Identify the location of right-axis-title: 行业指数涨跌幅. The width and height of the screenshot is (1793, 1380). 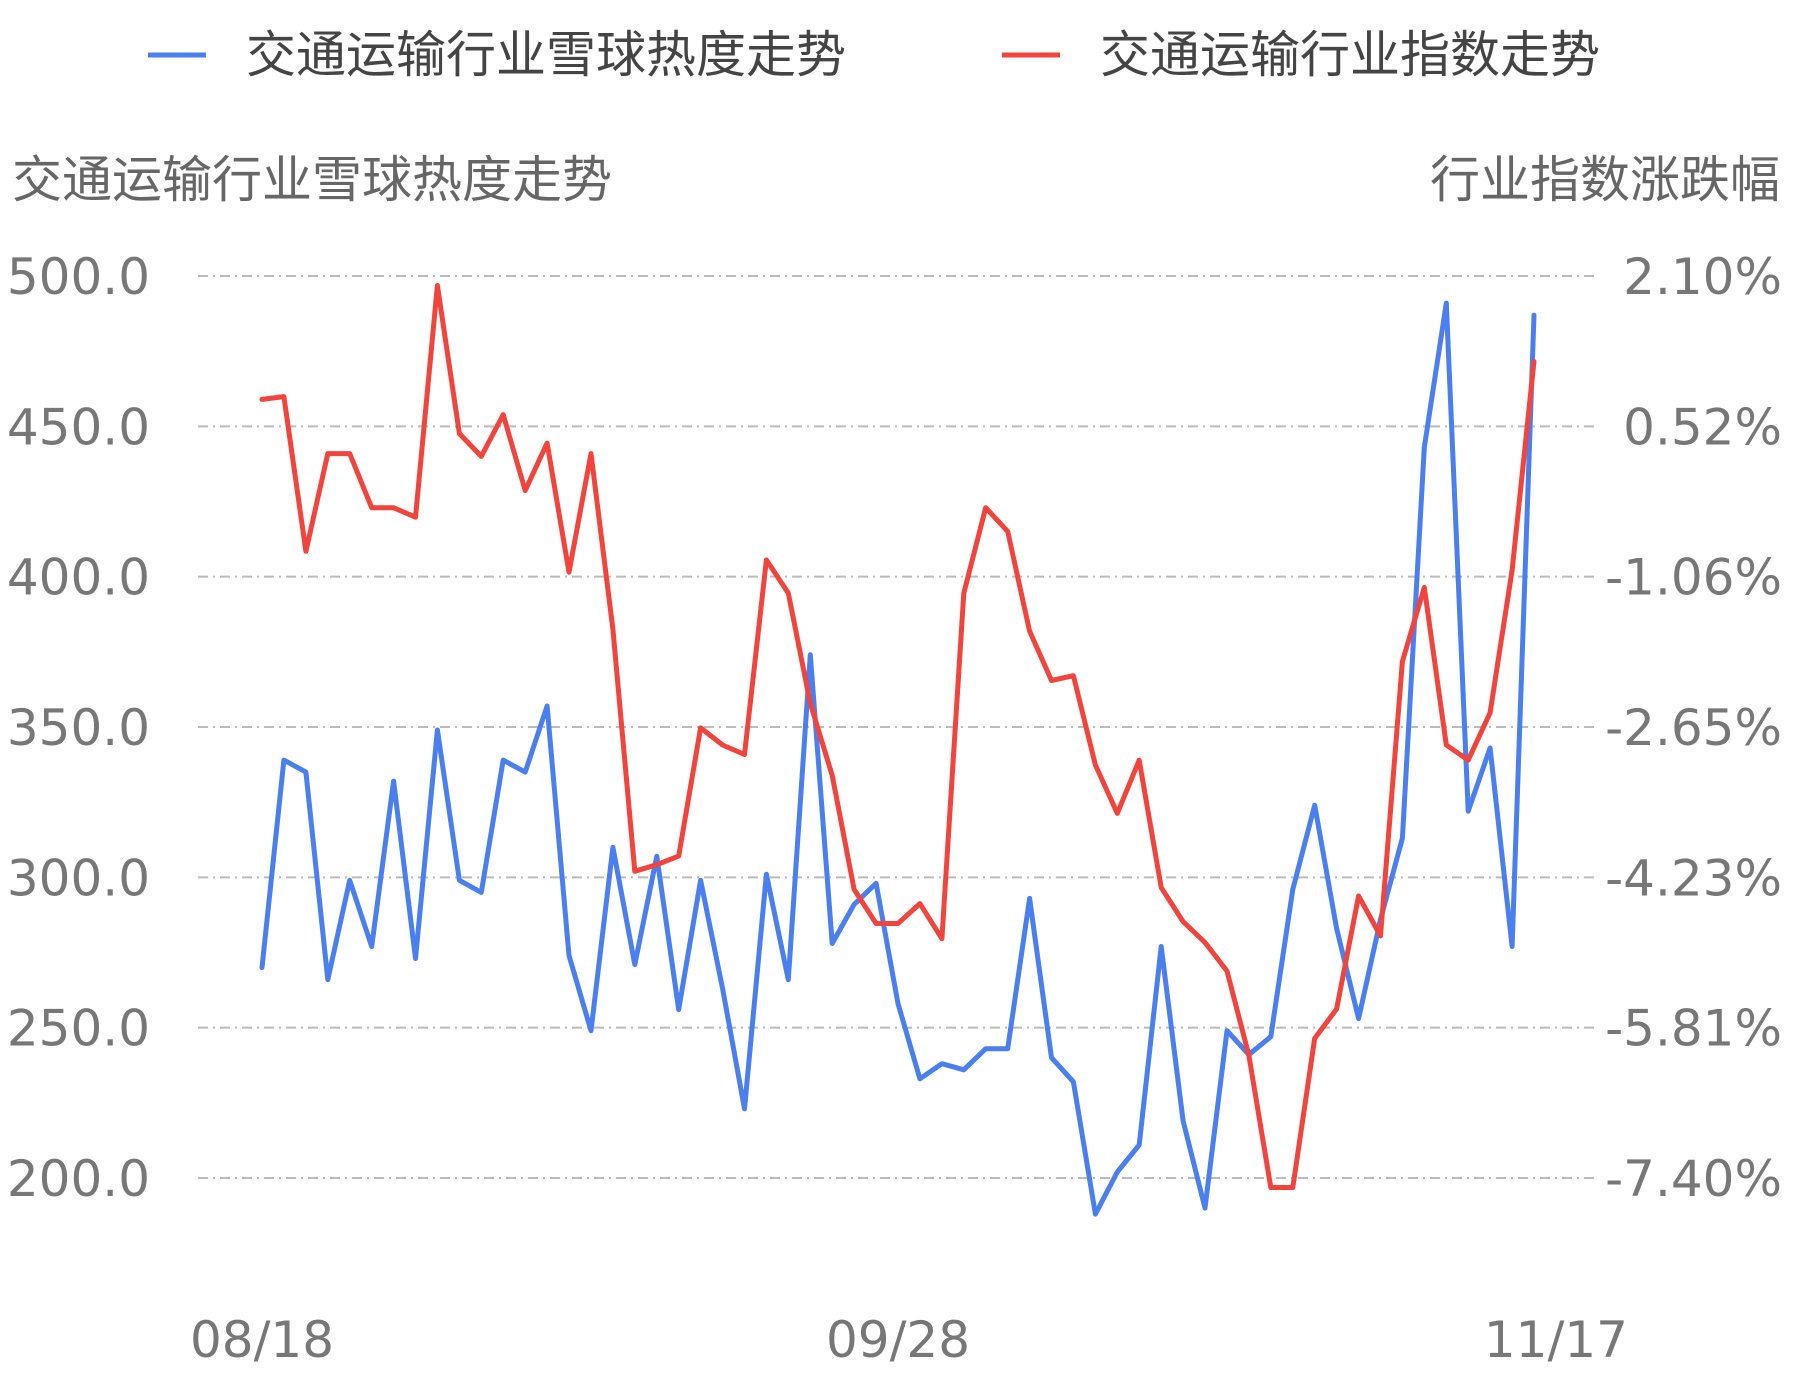
(1605, 180).